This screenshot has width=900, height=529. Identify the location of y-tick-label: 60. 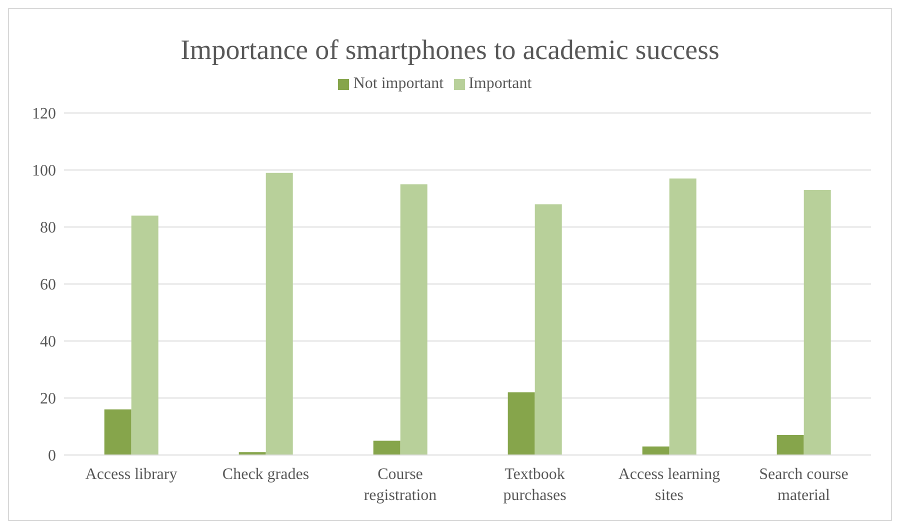
(48, 285).